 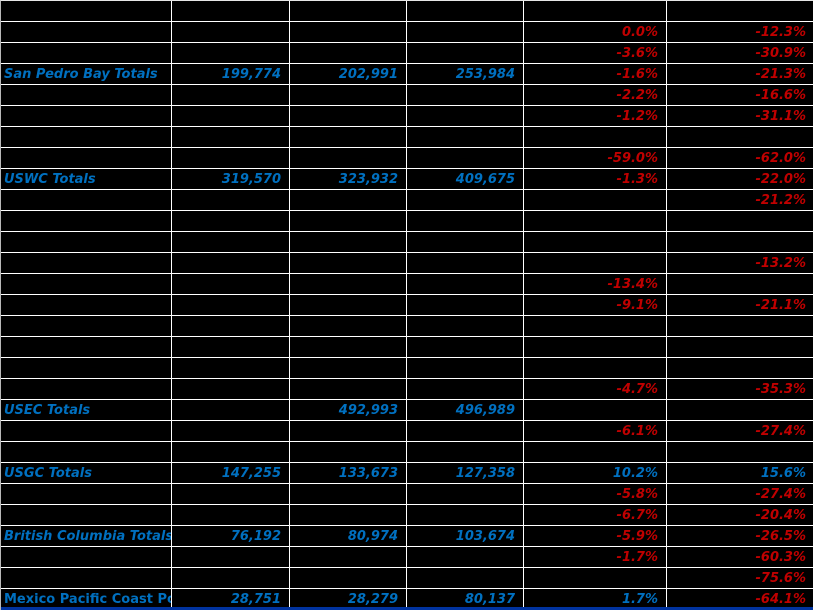 I want to click on value-cell: 76,192, so click(x=231, y=536).